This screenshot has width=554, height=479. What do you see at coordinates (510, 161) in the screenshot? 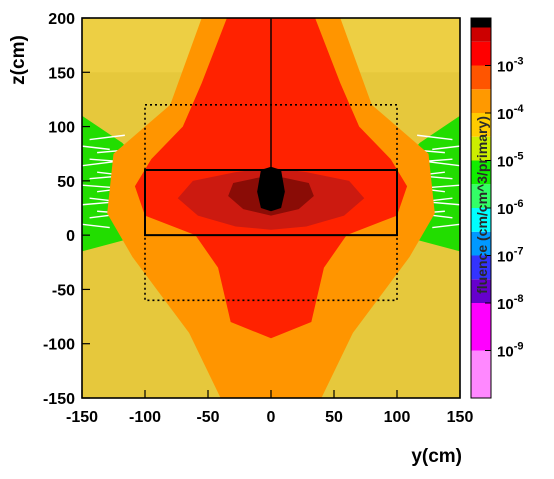
I see `colorbar-tick-label: 10⁻⁵` at bounding box center [510, 161].